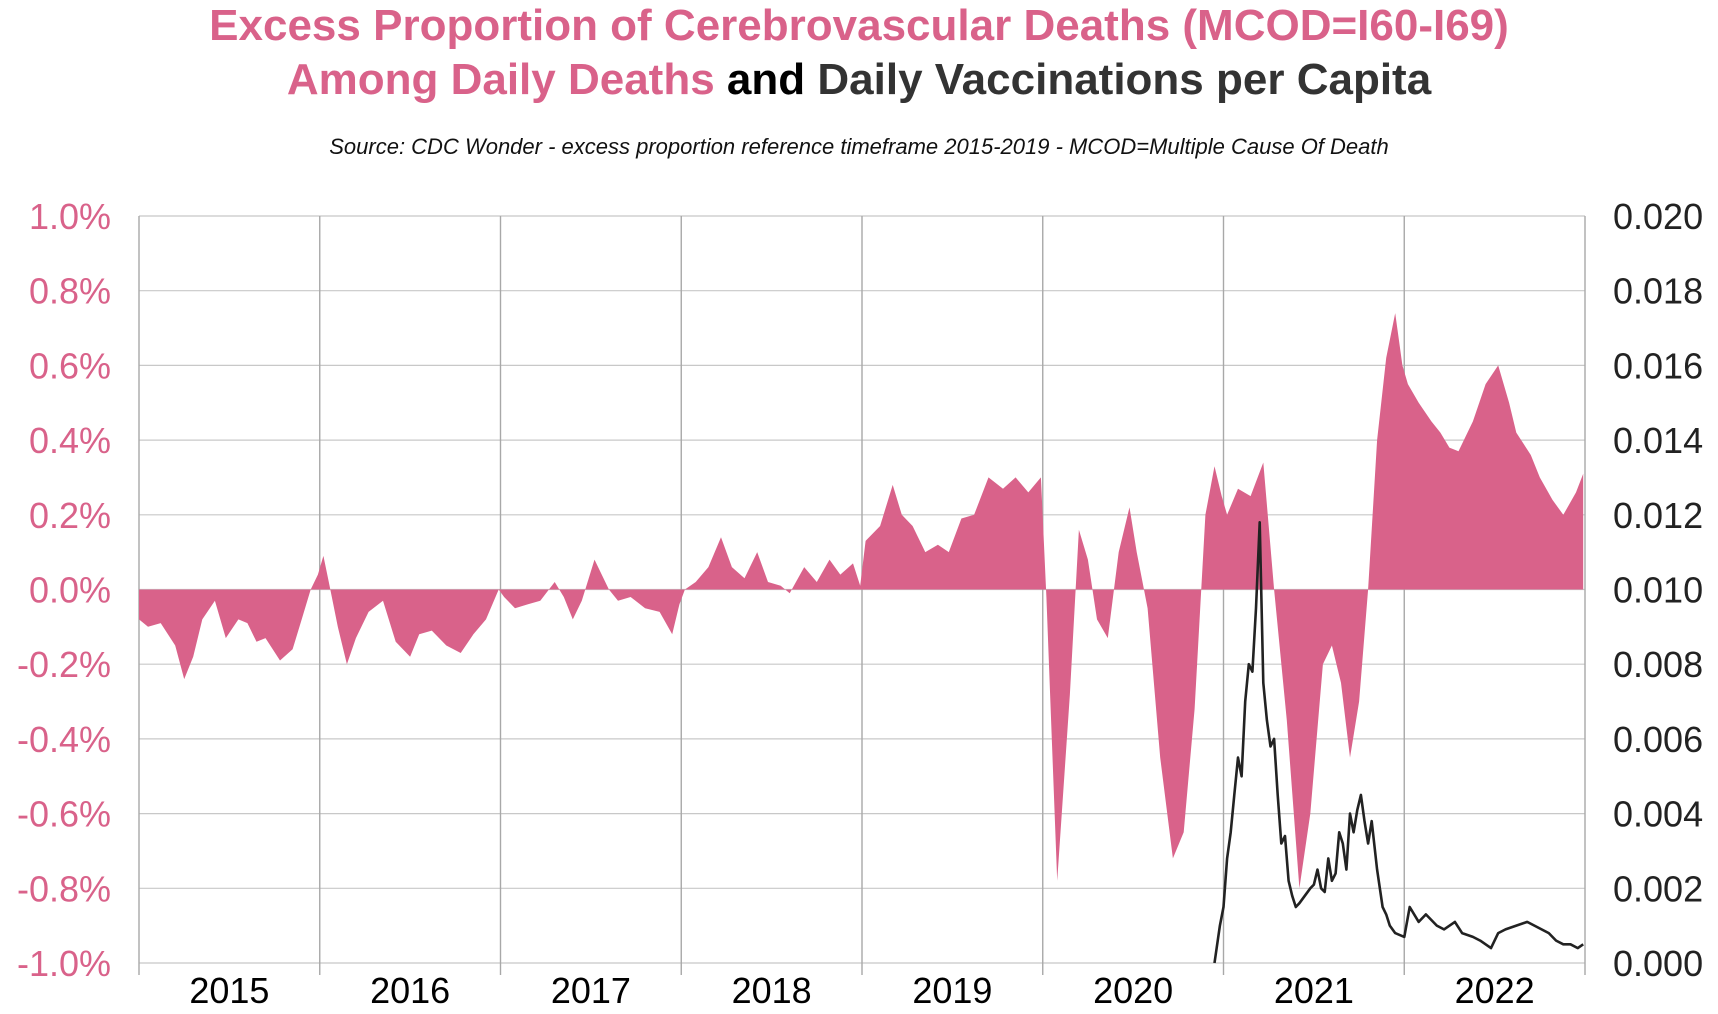 The height and width of the screenshot is (1014, 1718). What do you see at coordinates (70, 515) in the screenshot?
I see `left-tick-label: 0.2%` at bounding box center [70, 515].